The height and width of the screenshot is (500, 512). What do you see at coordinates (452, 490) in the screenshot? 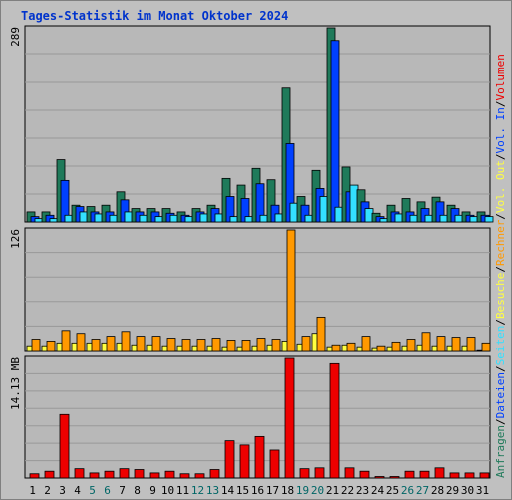
I see `x-tick-label-29: 29` at bounding box center [452, 490].